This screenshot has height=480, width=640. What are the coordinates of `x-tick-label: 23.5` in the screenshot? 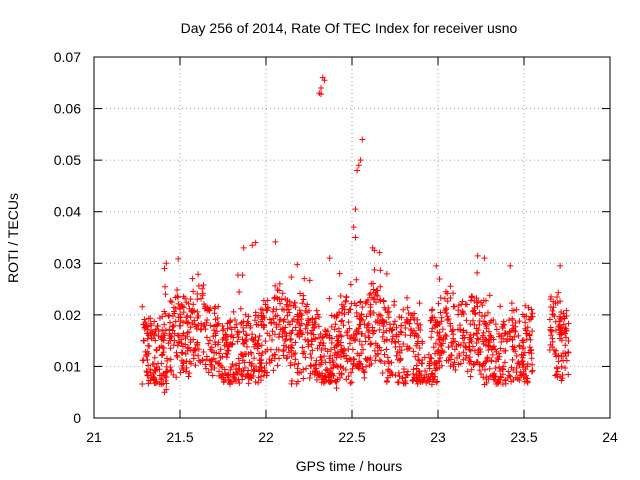 It's located at (523, 437).